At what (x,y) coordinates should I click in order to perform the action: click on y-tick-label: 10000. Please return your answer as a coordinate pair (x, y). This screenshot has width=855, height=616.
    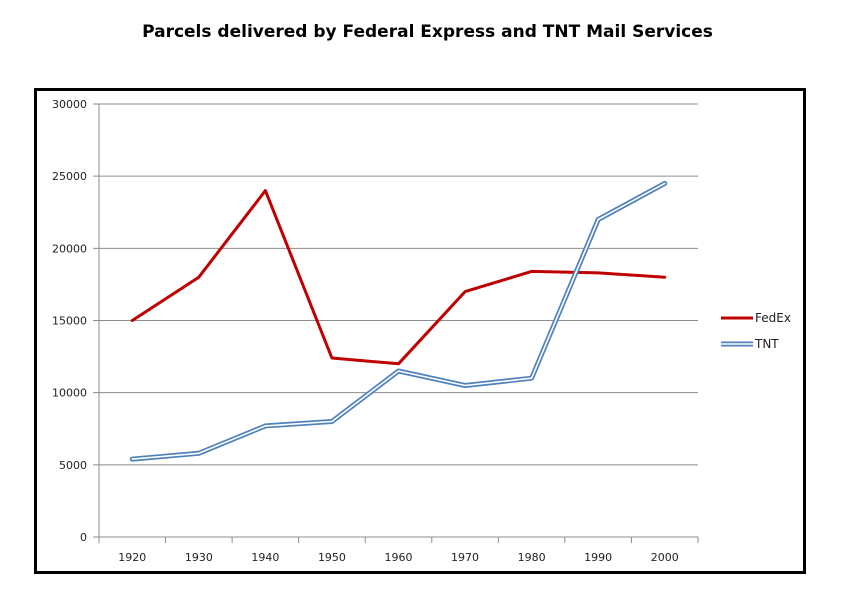
    Looking at the image, I should click on (69, 393).